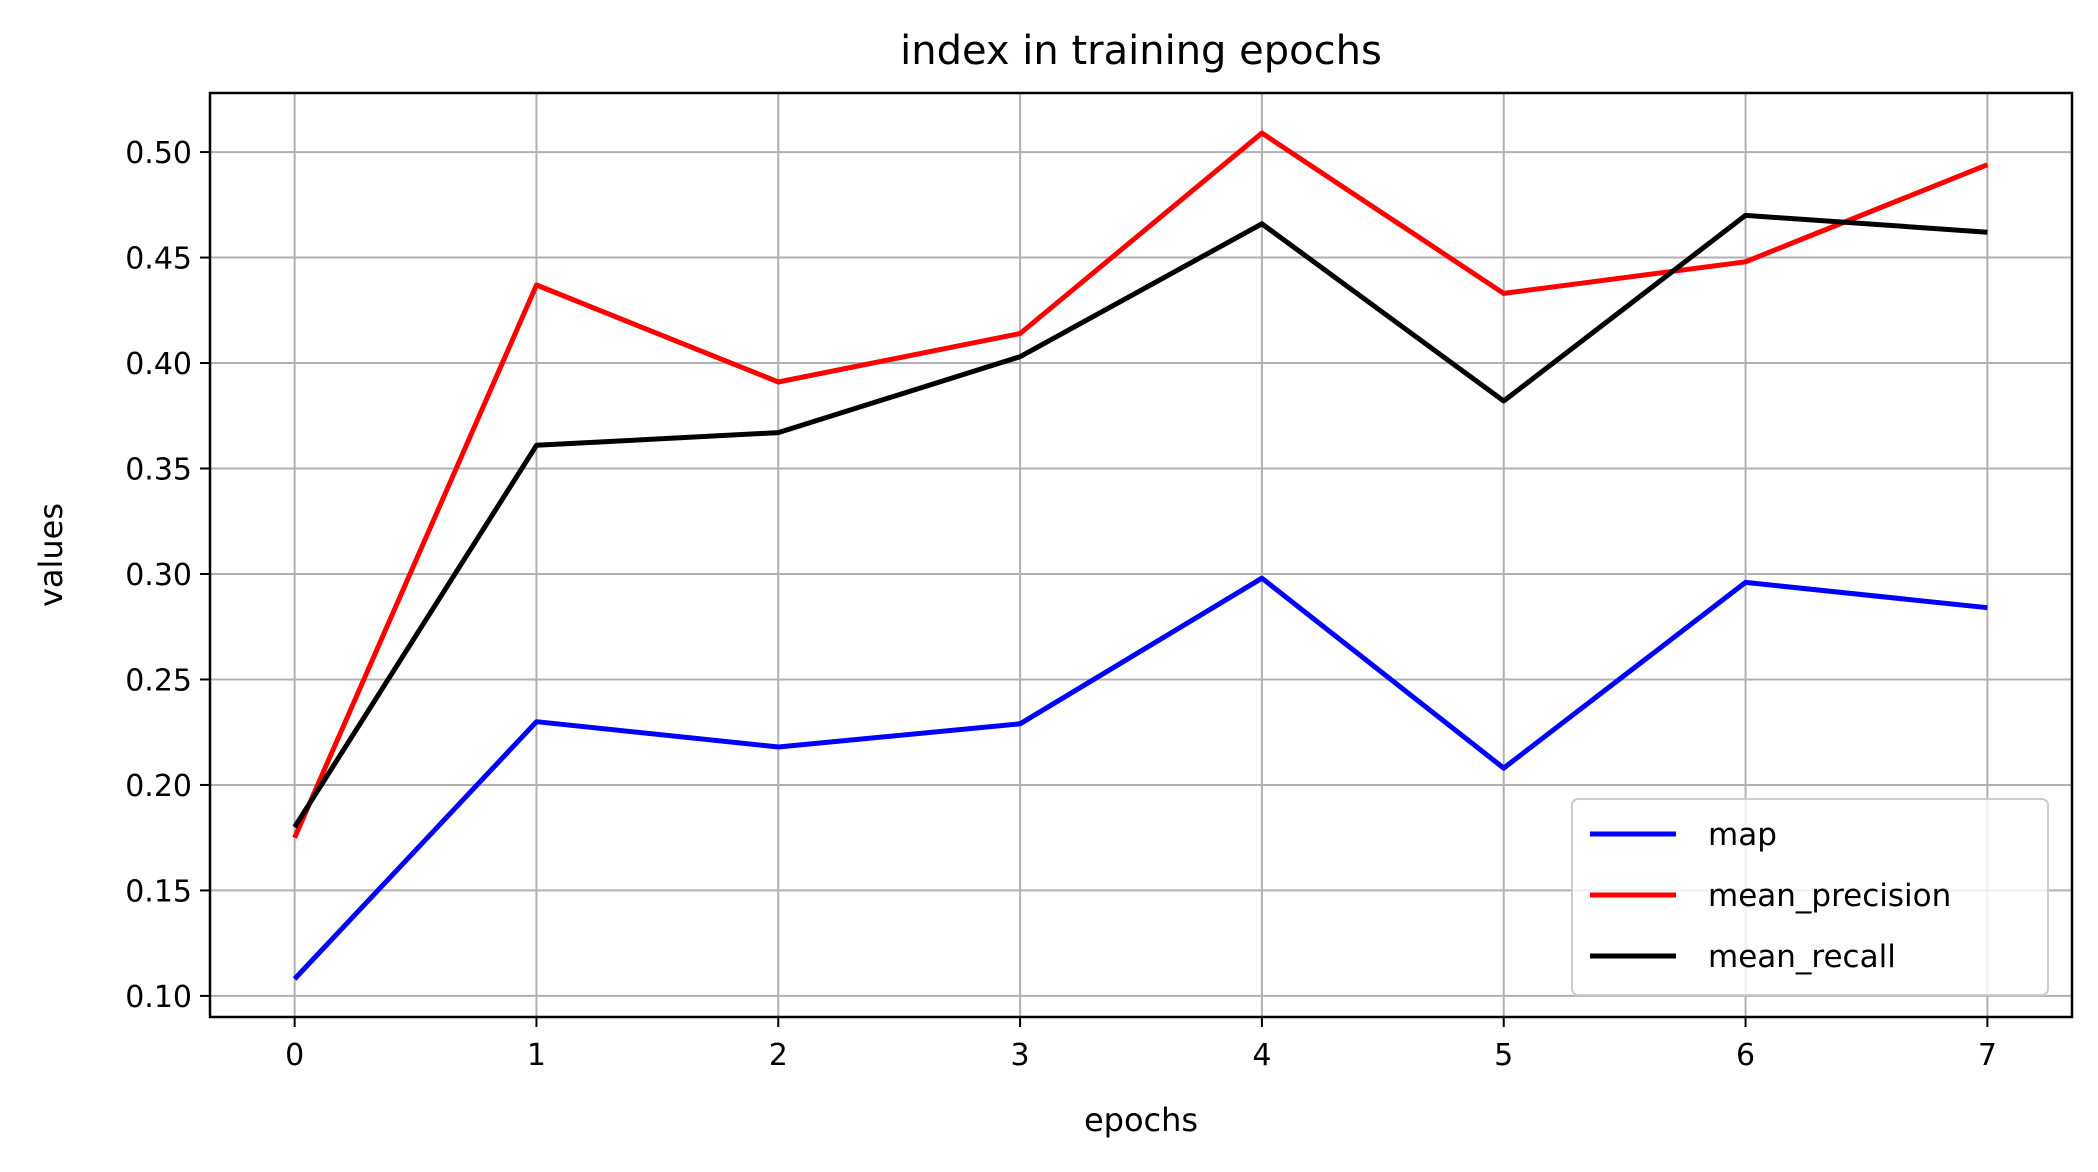 The width and height of the screenshot is (2098, 1172). I want to click on legend-label-map: map, so click(1742, 835).